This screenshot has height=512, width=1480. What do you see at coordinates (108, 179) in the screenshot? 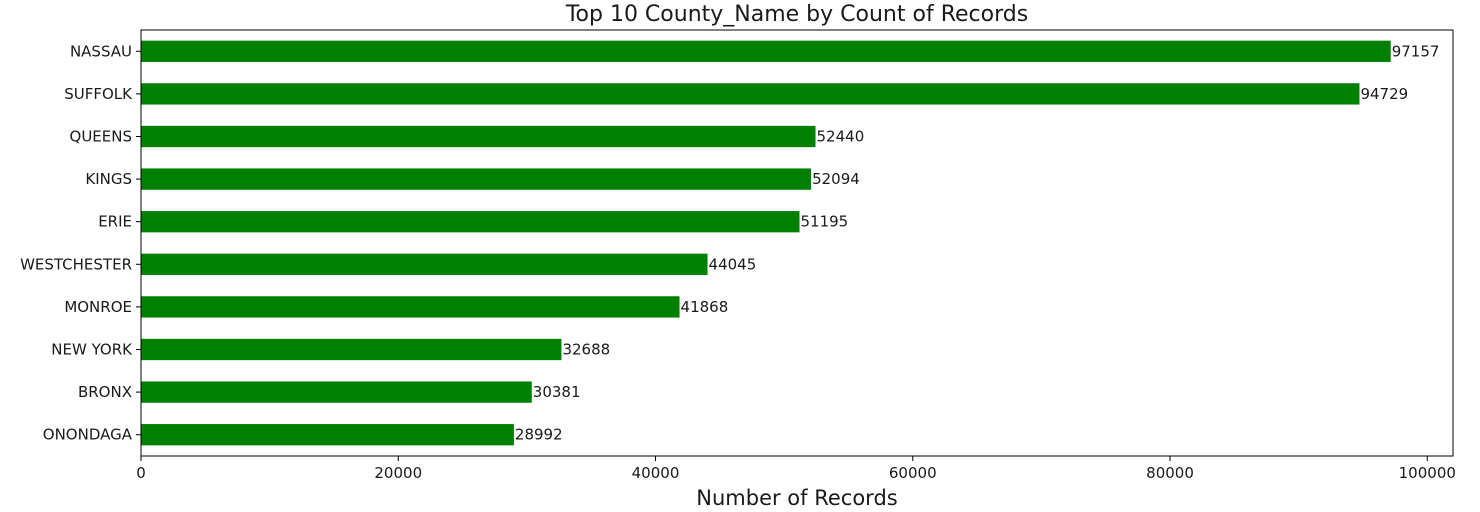
I see `y-tick-label: KINGS` at bounding box center [108, 179].